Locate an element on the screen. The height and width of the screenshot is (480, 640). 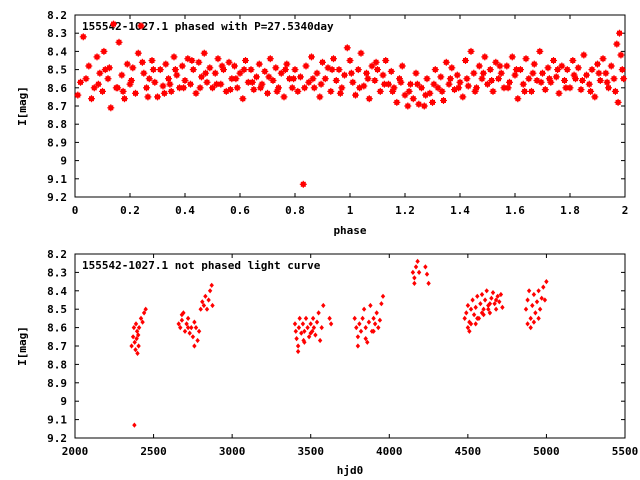
unphased-y-tick-label: 8.9 is located at coordinates (57, 383).